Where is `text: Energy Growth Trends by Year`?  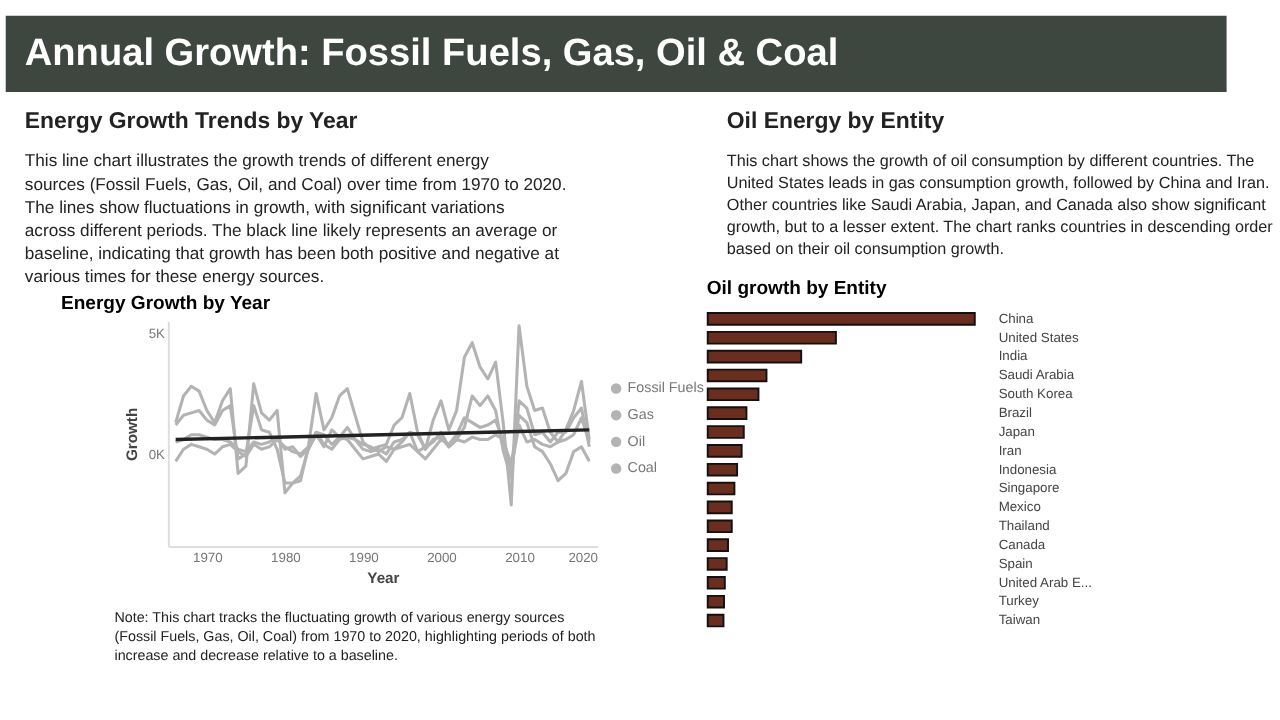 text: Energy Growth Trends by Year is located at coordinates (191, 122).